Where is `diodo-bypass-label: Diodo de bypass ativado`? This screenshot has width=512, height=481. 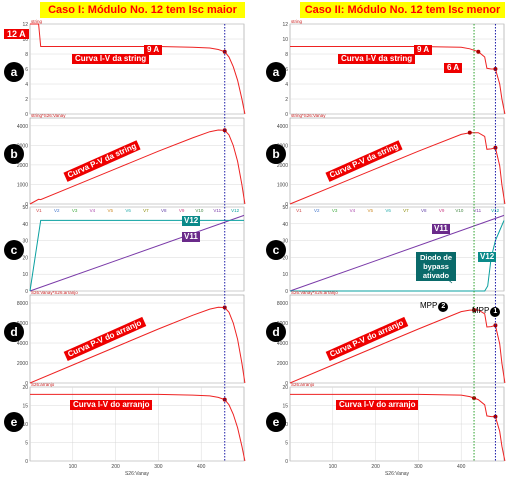
diodo-bypass-label: Diodo de bypass ativado is located at coordinates (436, 266).